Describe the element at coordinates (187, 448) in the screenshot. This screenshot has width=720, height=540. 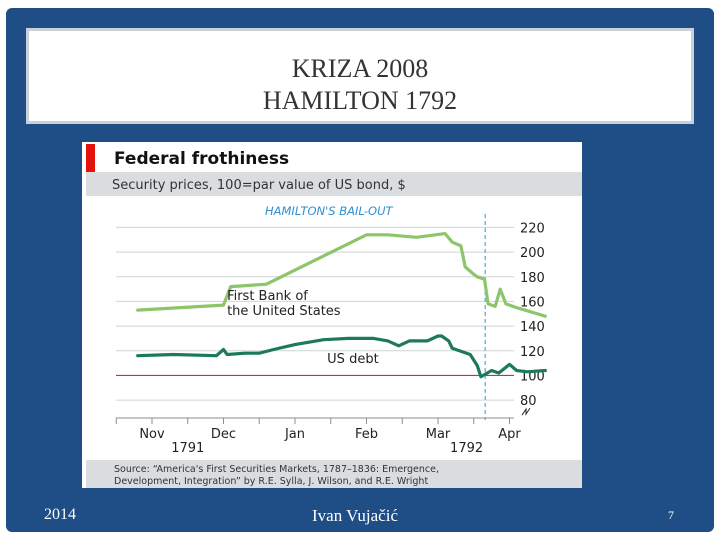
I see `year-label-1791: 1791` at that location.